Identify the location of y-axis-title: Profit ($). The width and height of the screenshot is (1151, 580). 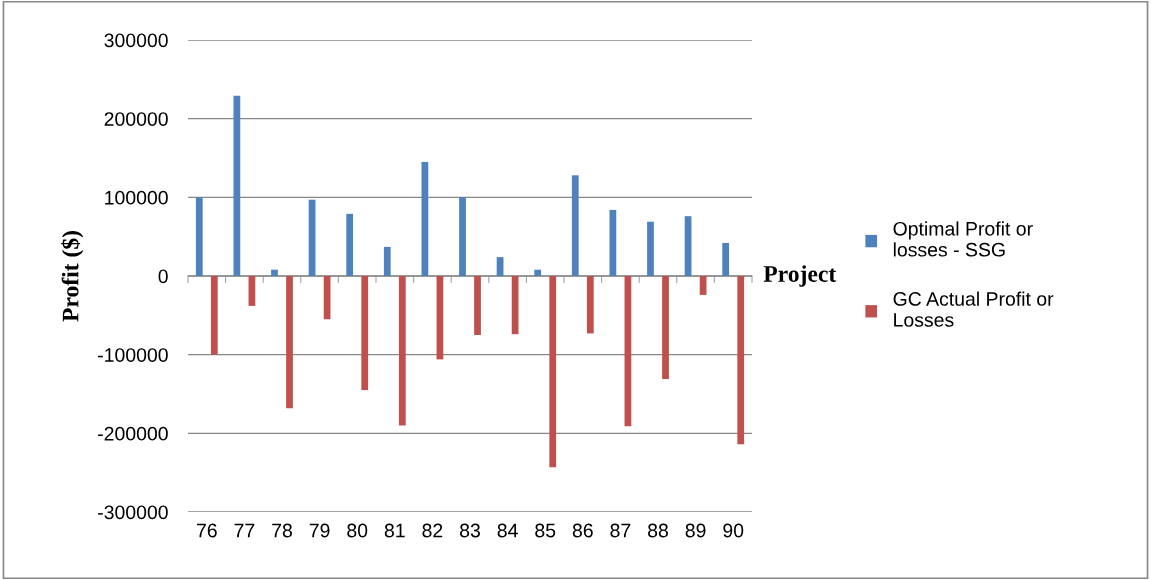
(72, 276).